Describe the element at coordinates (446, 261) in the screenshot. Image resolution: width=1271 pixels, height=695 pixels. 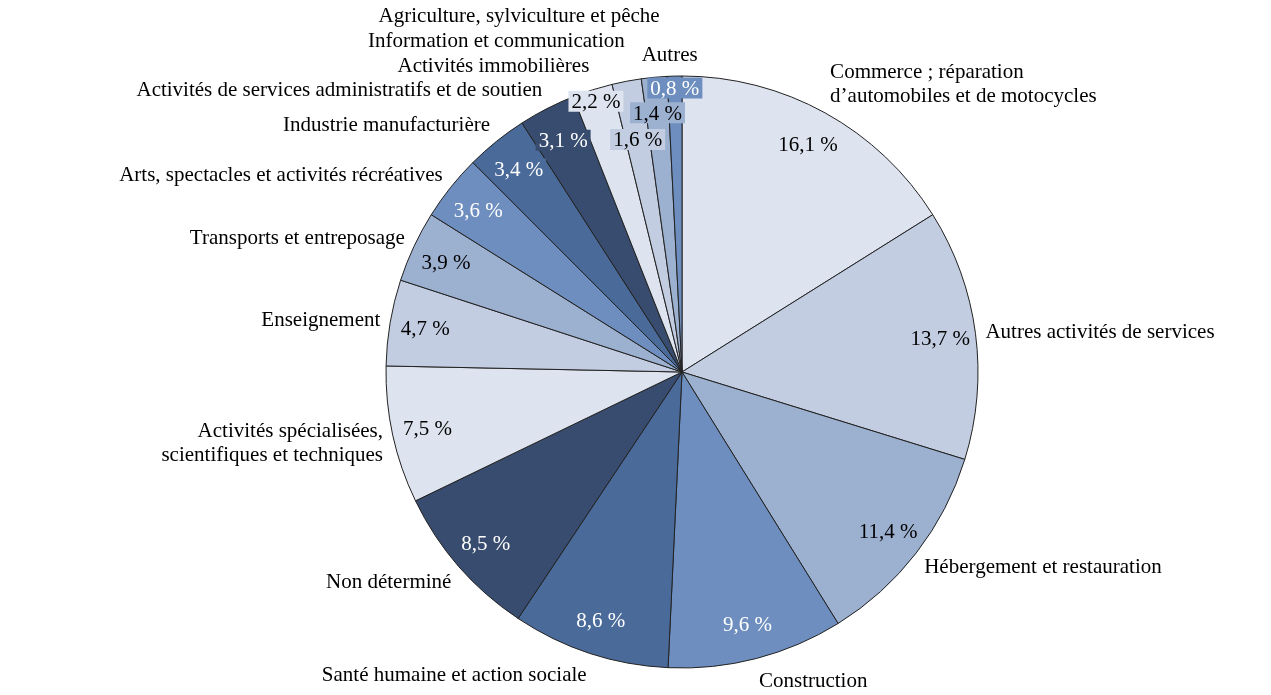
I see `data-label: 3,9 %` at that location.